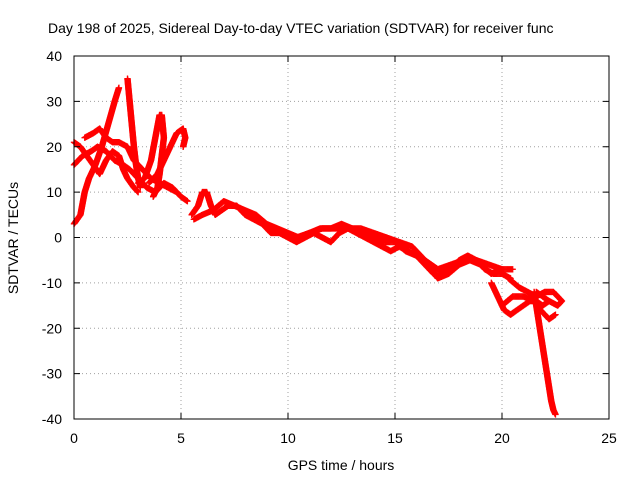 The width and height of the screenshot is (640, 480). What do you see at coordinates (528, 308) in the screenshot?
I see `series-late-return` at bounding box center [528, 308].